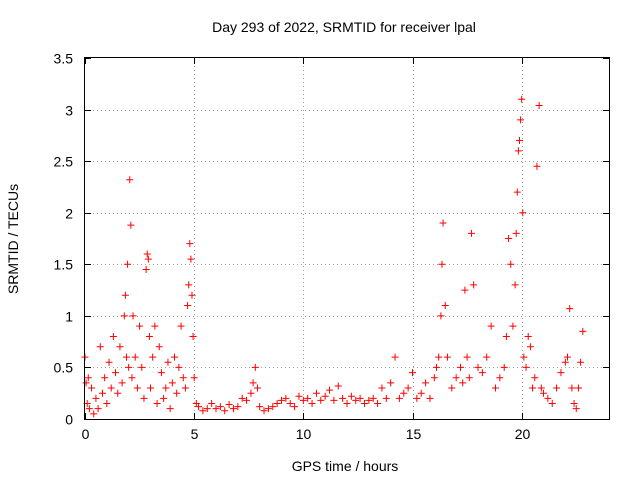 This screenshot has height=480, width=640. I want to click on y-axis-label: SRMTID / TECUs, so click(13, 239).